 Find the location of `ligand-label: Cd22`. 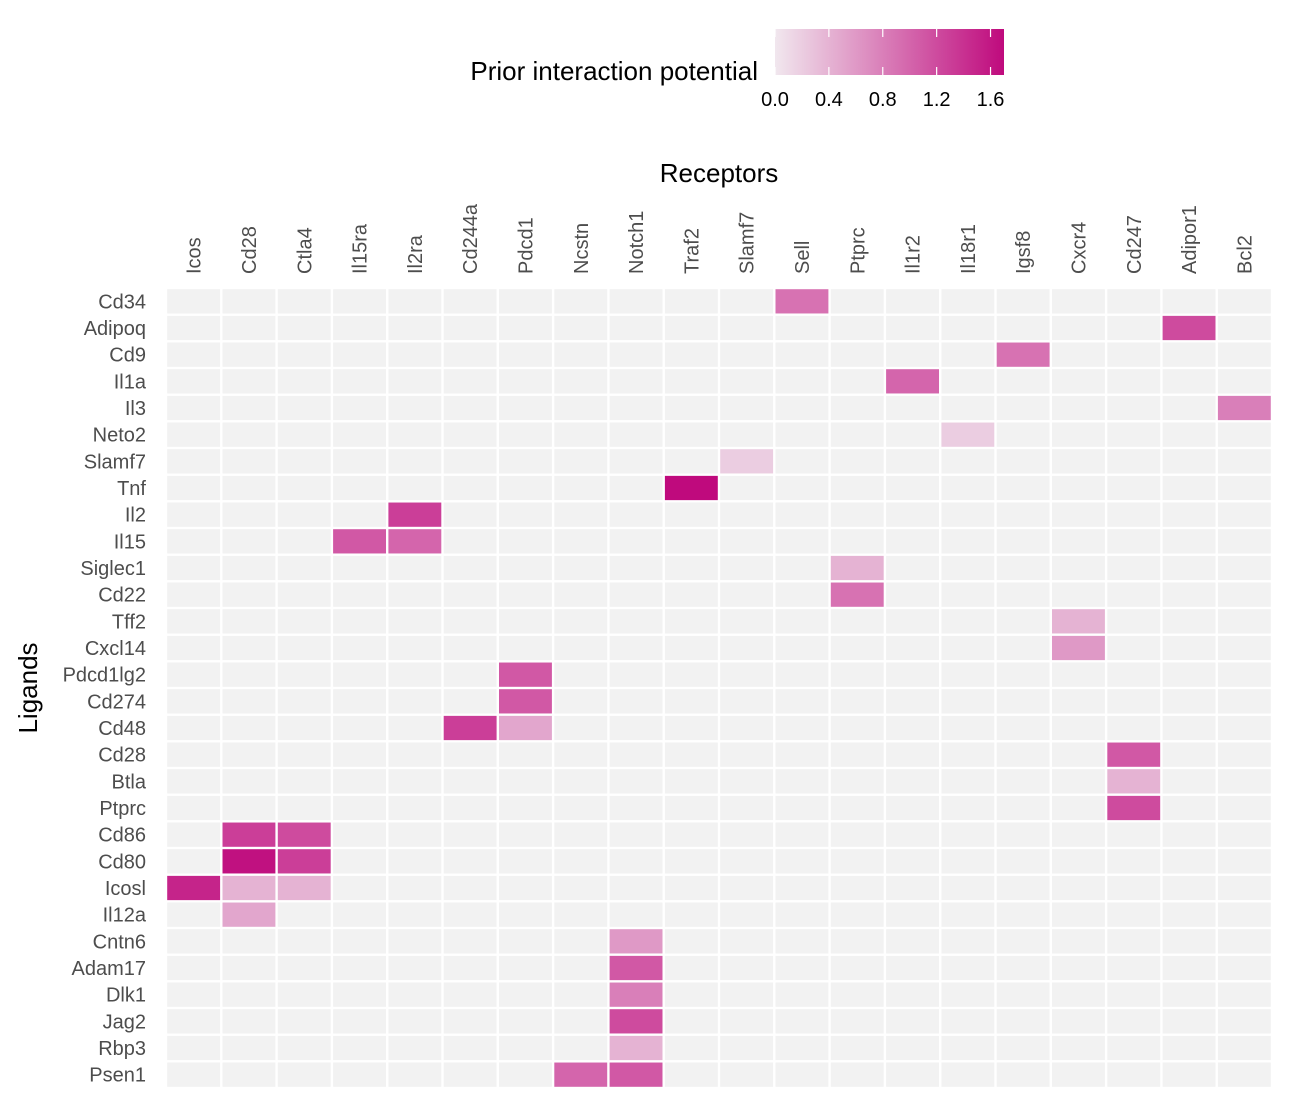

ligand-label: Cd22 is located at coordinates (122, 596).